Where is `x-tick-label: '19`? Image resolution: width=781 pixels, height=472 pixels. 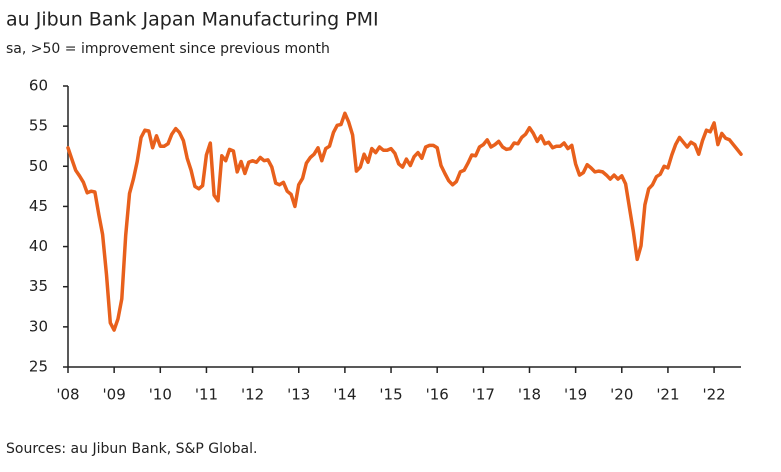 x-tick-label: '19 is located at coordinates (575, 395).